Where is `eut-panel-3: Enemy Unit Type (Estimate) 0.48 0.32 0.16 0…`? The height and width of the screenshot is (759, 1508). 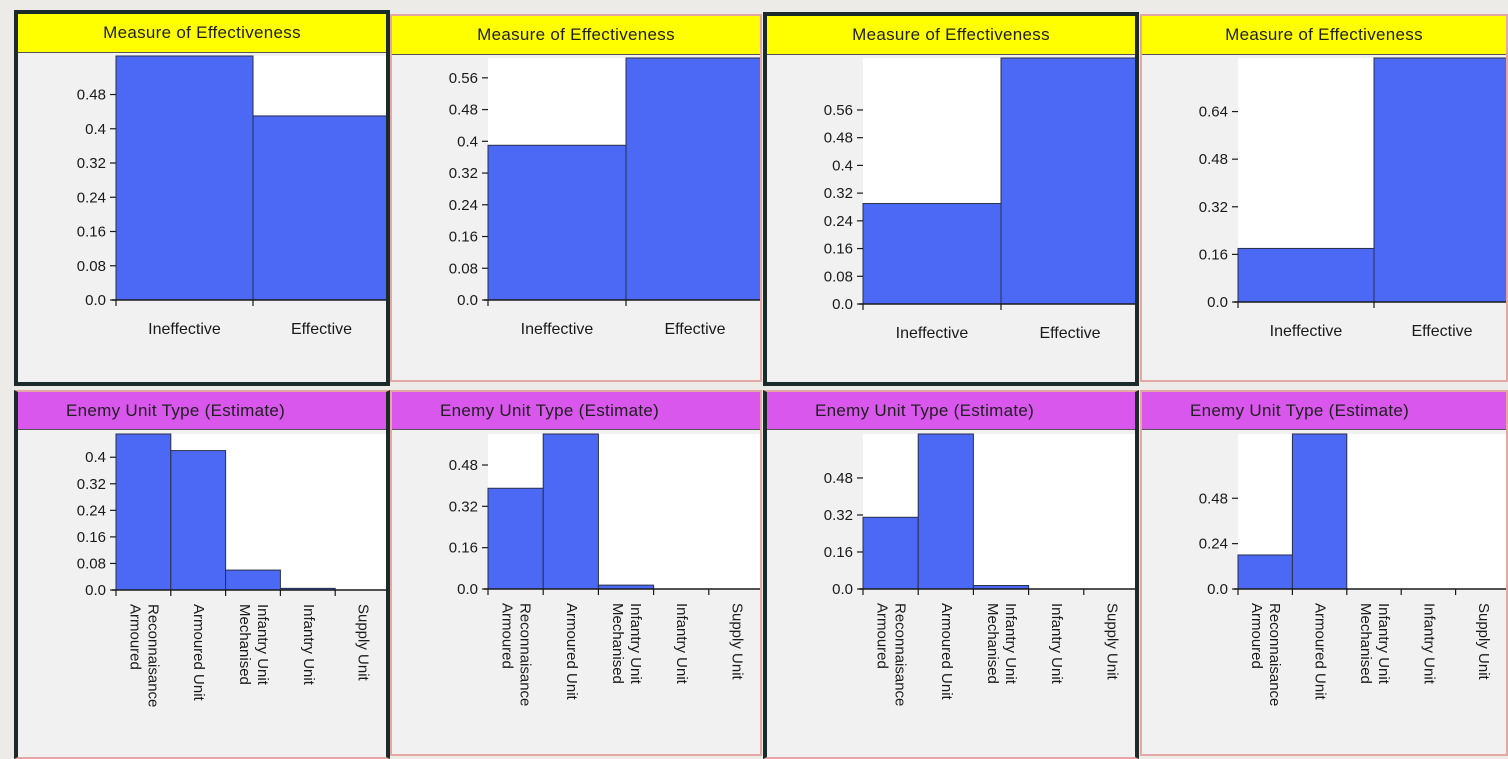 eut-panel-3: Enemy Unit Type (Estimate) 0.48 0.32 0.16 0… is located at coordinates (951, 574).